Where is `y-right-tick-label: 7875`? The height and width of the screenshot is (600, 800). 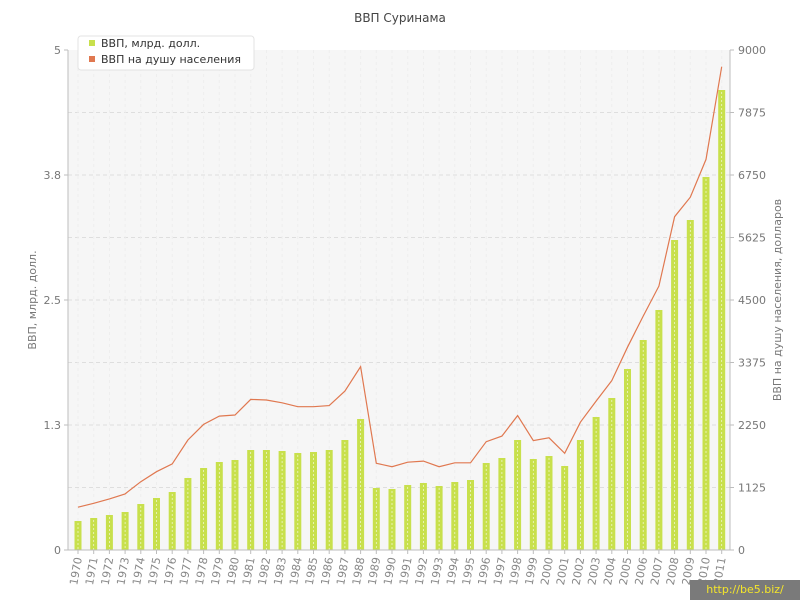
y-right-tick-label: 7875 is located at coordinates (752, 113).